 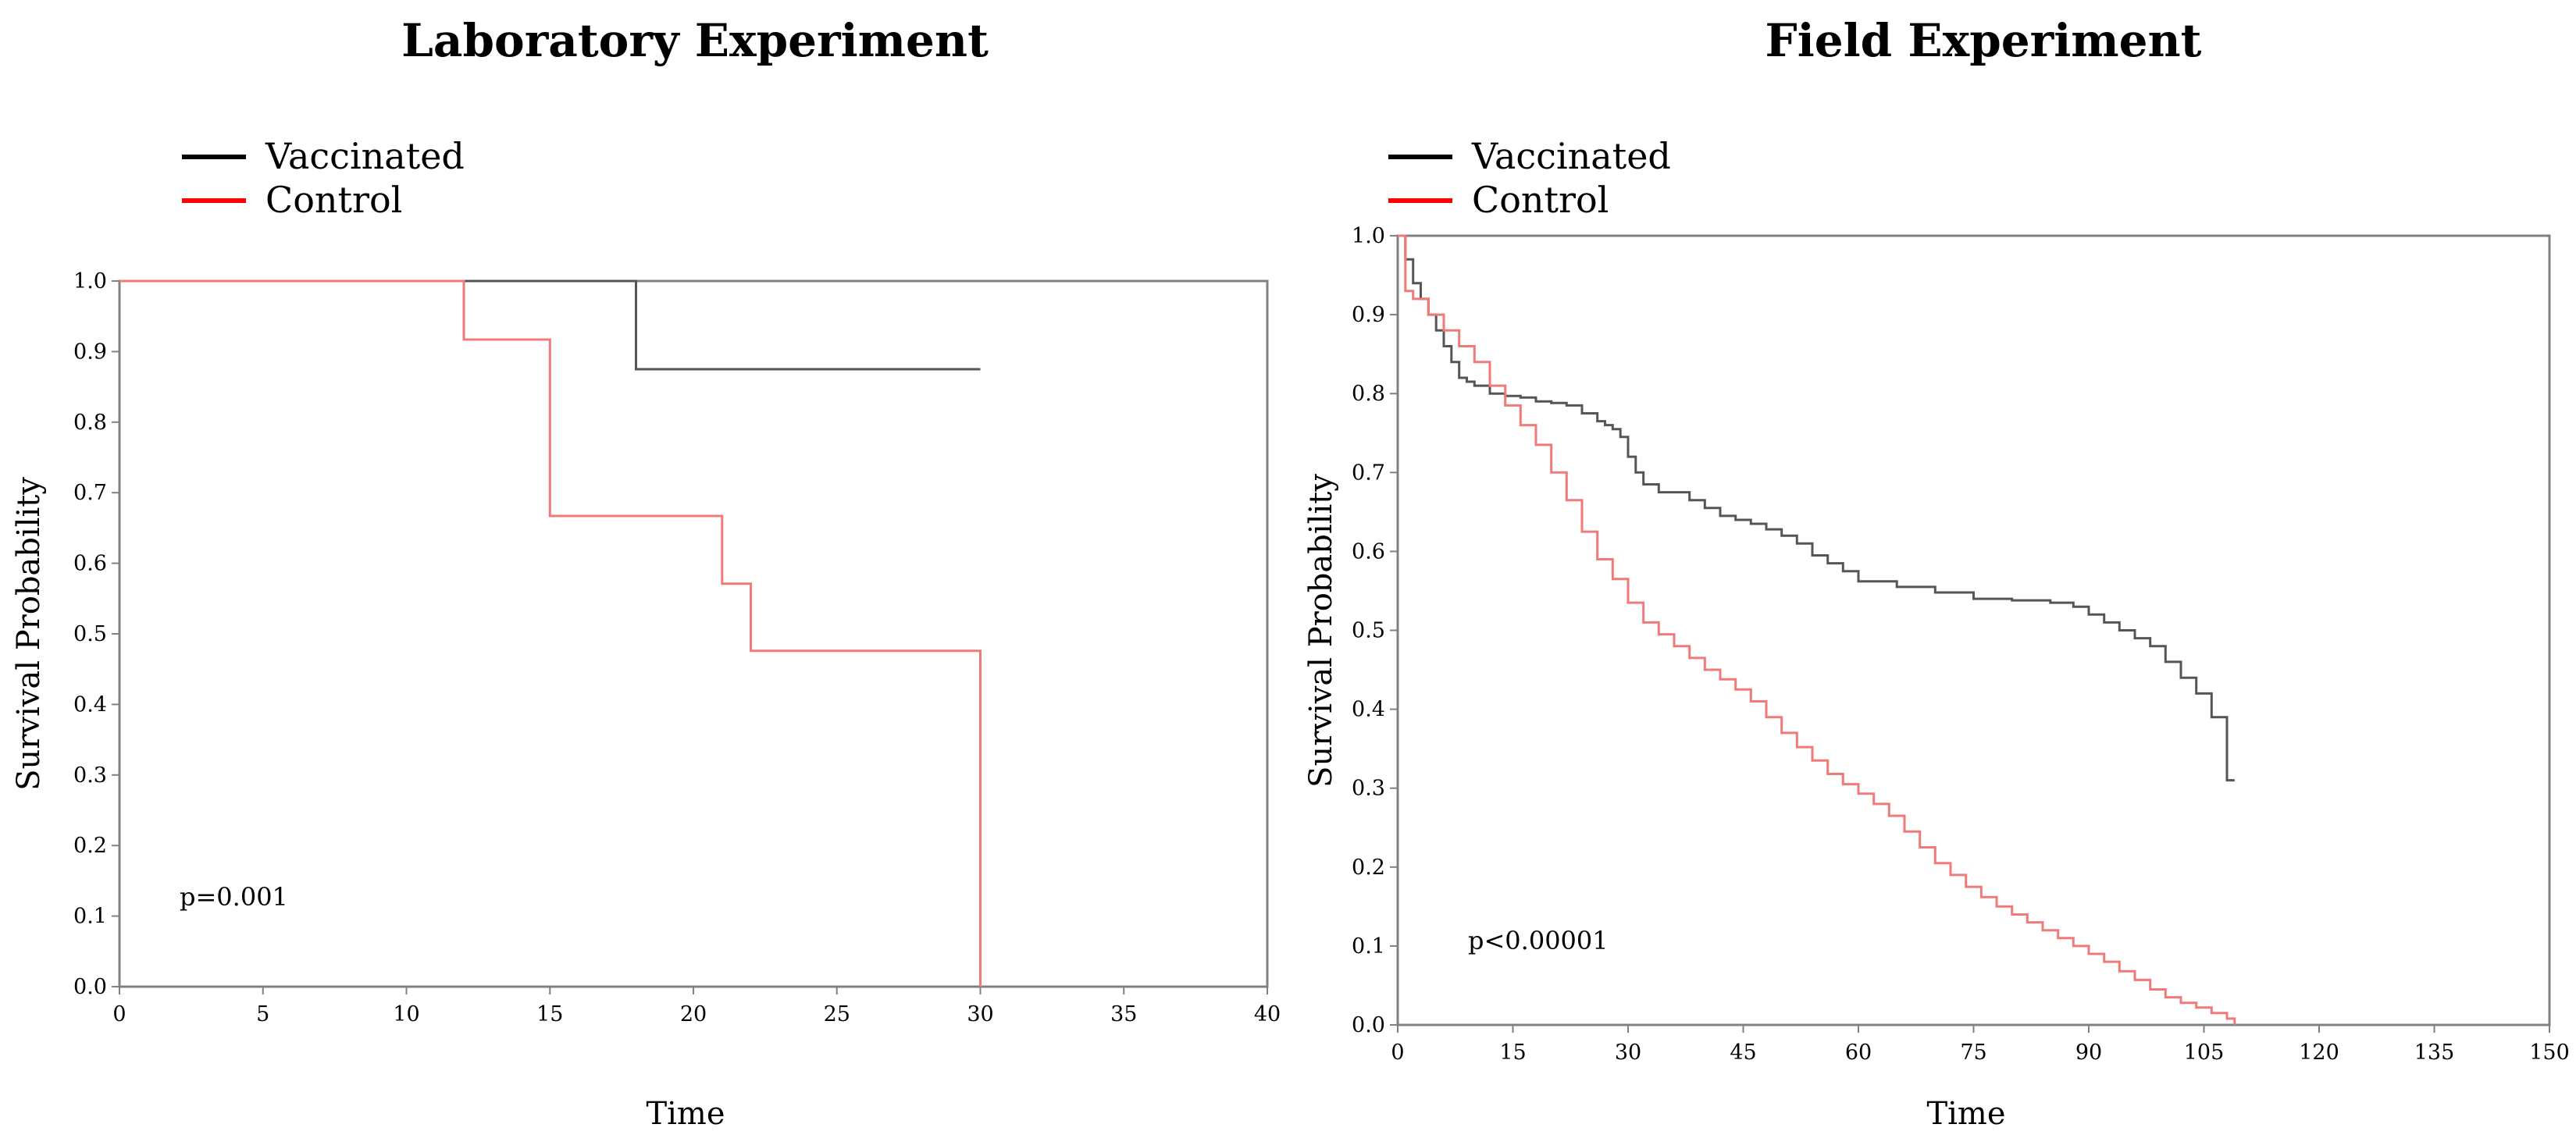 I want to click on lab-x-tick-label: 5, so click(x=262, y=1014).